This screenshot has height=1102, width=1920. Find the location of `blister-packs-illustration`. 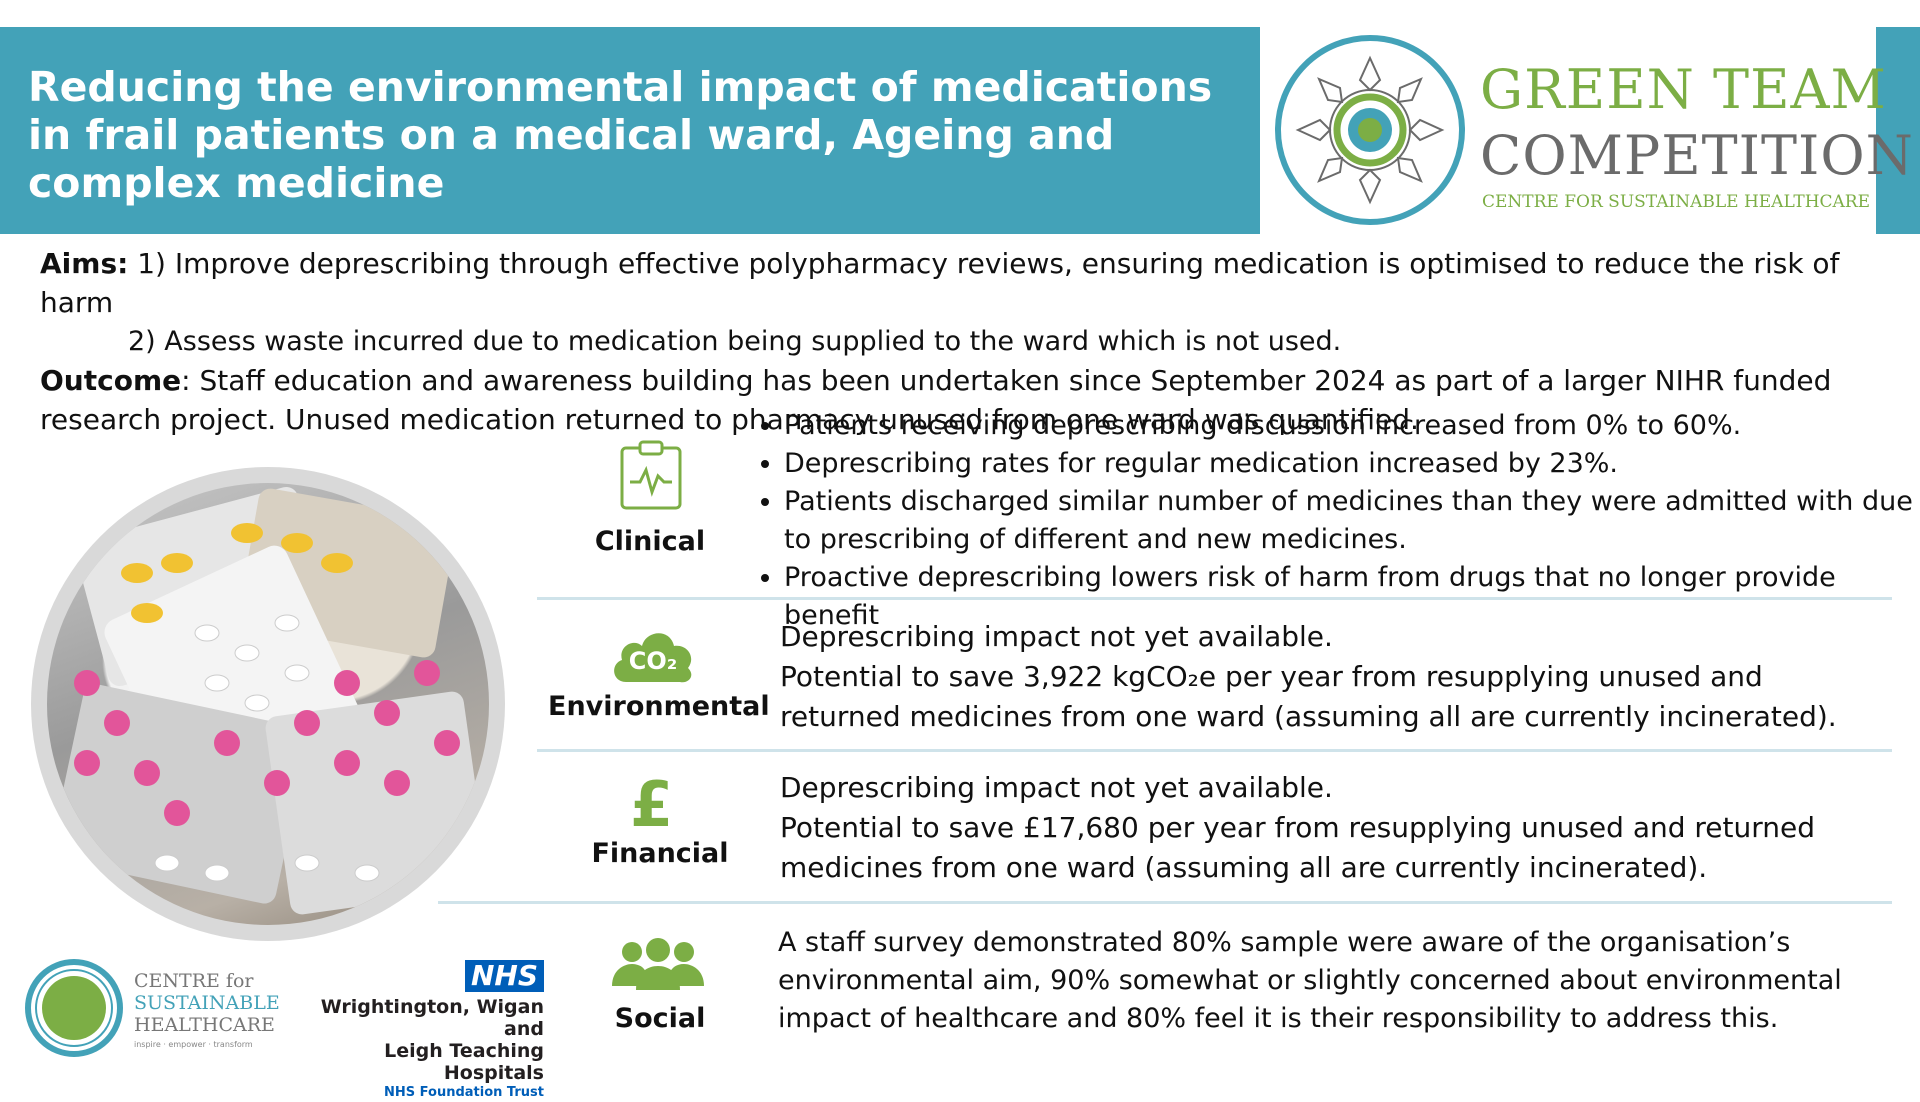

blister-packs-illustration is located at coordinates (269, 701).